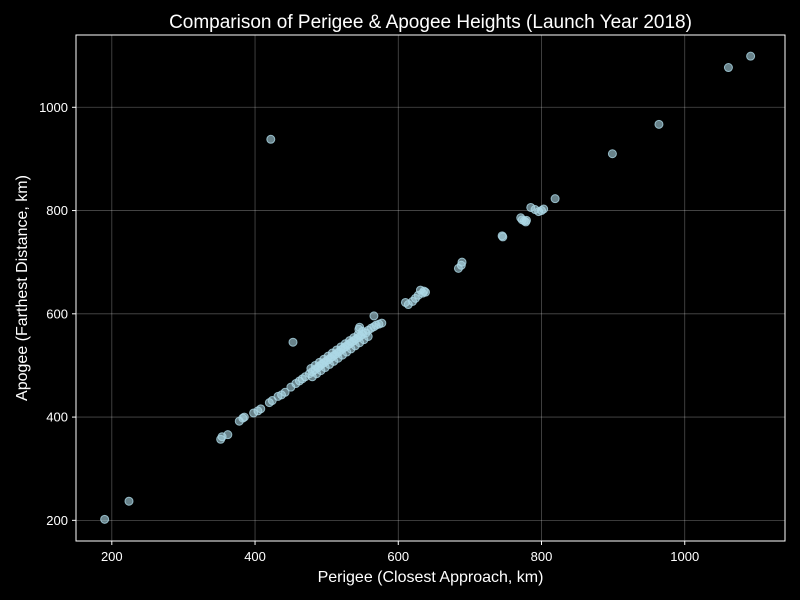  Describe the element at coordinates (57, 520) in the screenshot. I see `y-tick-label: 200` at that location.